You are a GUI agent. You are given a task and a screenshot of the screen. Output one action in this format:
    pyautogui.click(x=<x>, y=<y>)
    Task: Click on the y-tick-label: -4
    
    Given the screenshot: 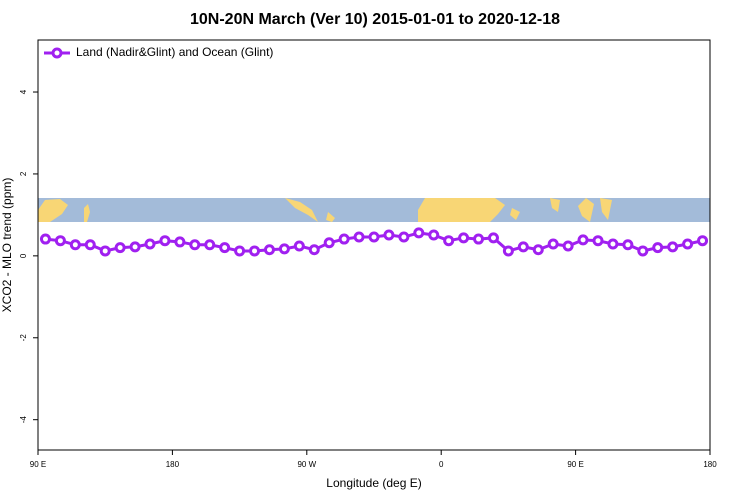 What is the action you would take?
    pyautogui.click(x=23, y=420)
    